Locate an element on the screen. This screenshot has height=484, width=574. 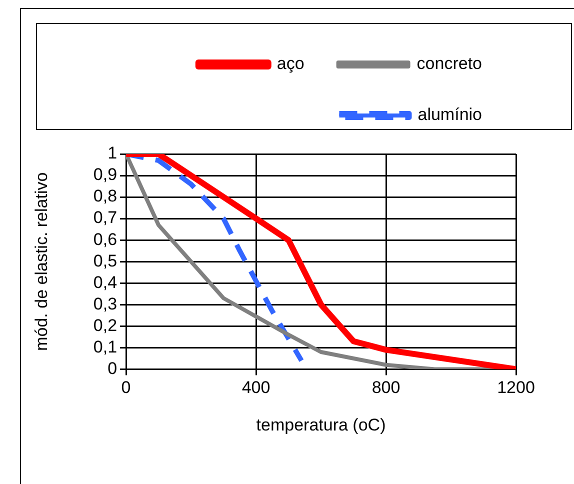
y-tick-label: 0 is located at coordinates (113, 368).